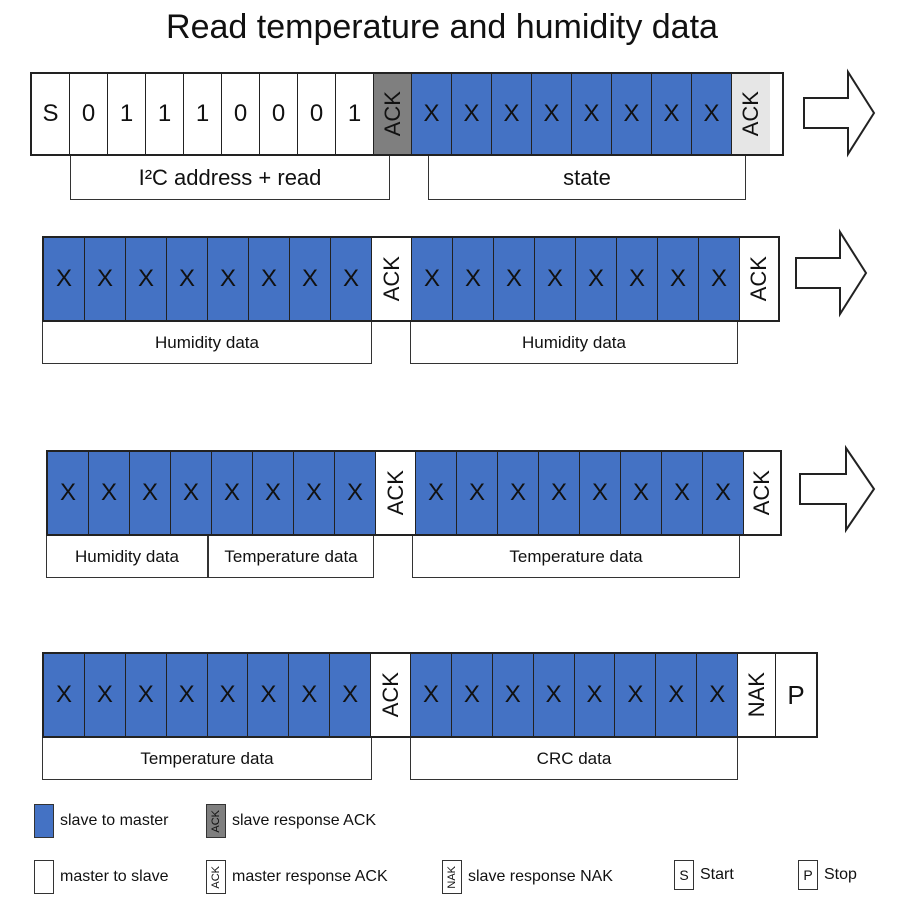 The width and height of the screenshot is (904, 906). I want to click on address-bracket: I²C address + read, so click(230, 178).